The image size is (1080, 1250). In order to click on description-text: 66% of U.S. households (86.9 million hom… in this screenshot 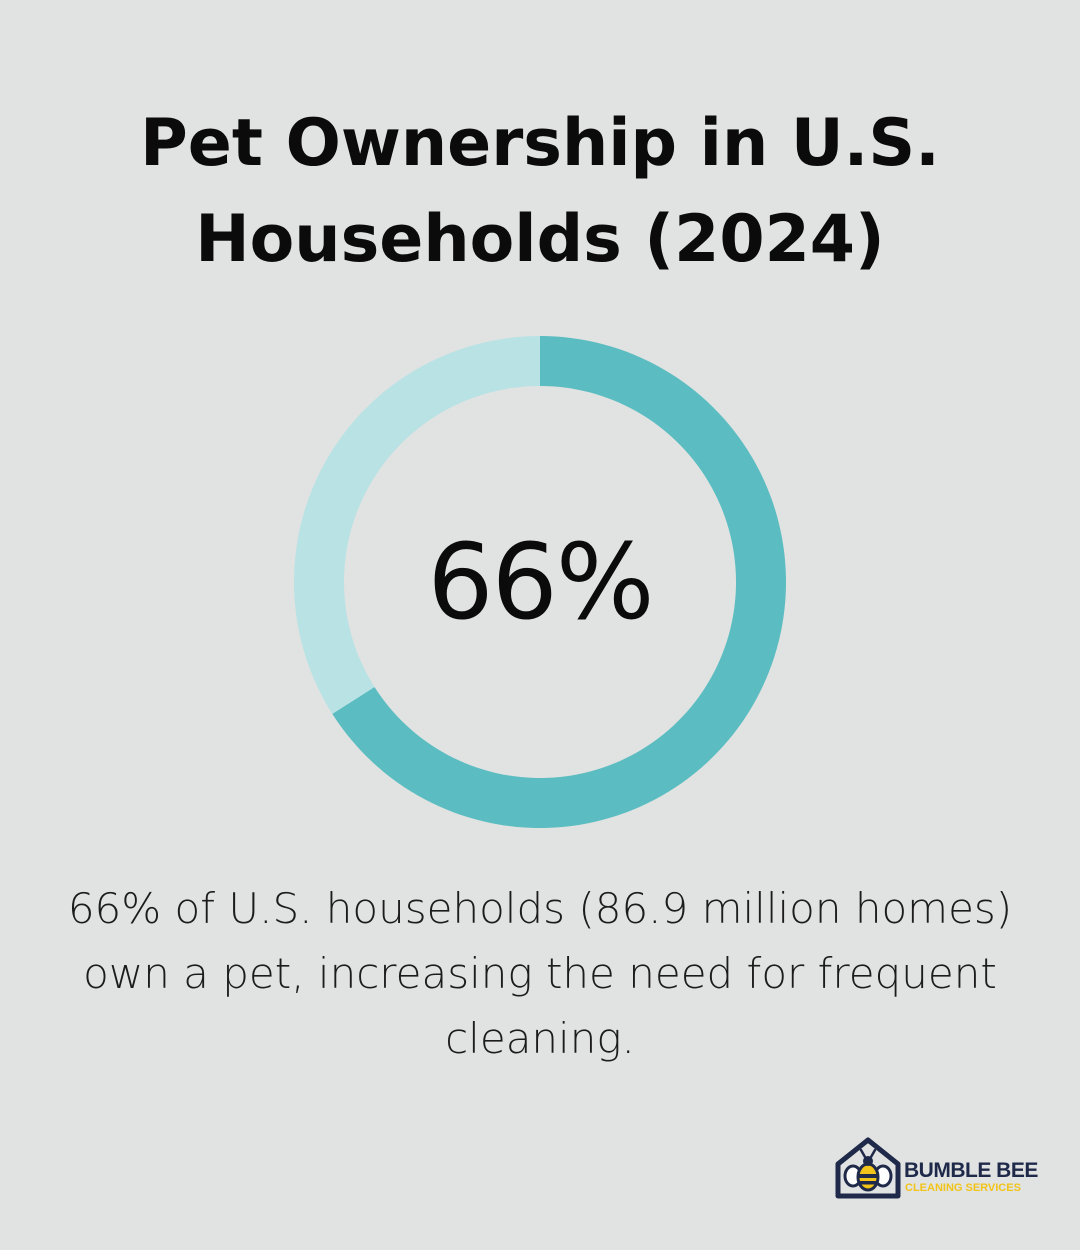, I will do `click(540, 973)`.